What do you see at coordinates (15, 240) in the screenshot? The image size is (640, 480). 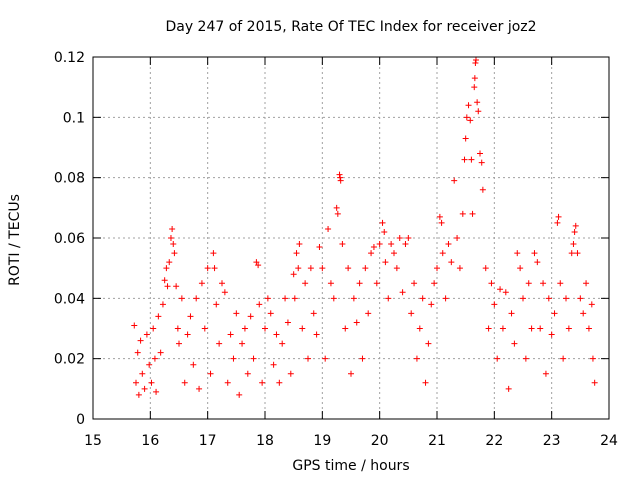 I see `y-axis-label: ROTI / TECUs` at bounding box center [15, 240].